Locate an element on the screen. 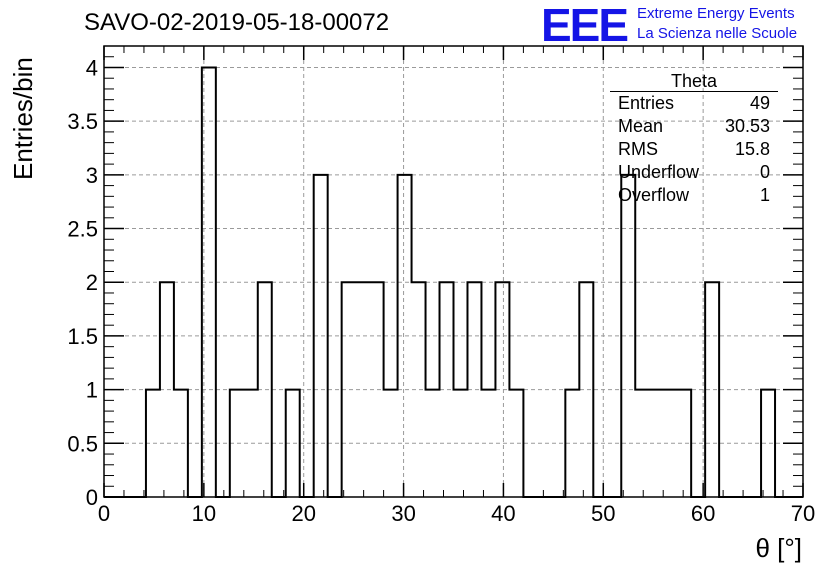  y-tick-label: 0 is located at coordinates (92, 497).